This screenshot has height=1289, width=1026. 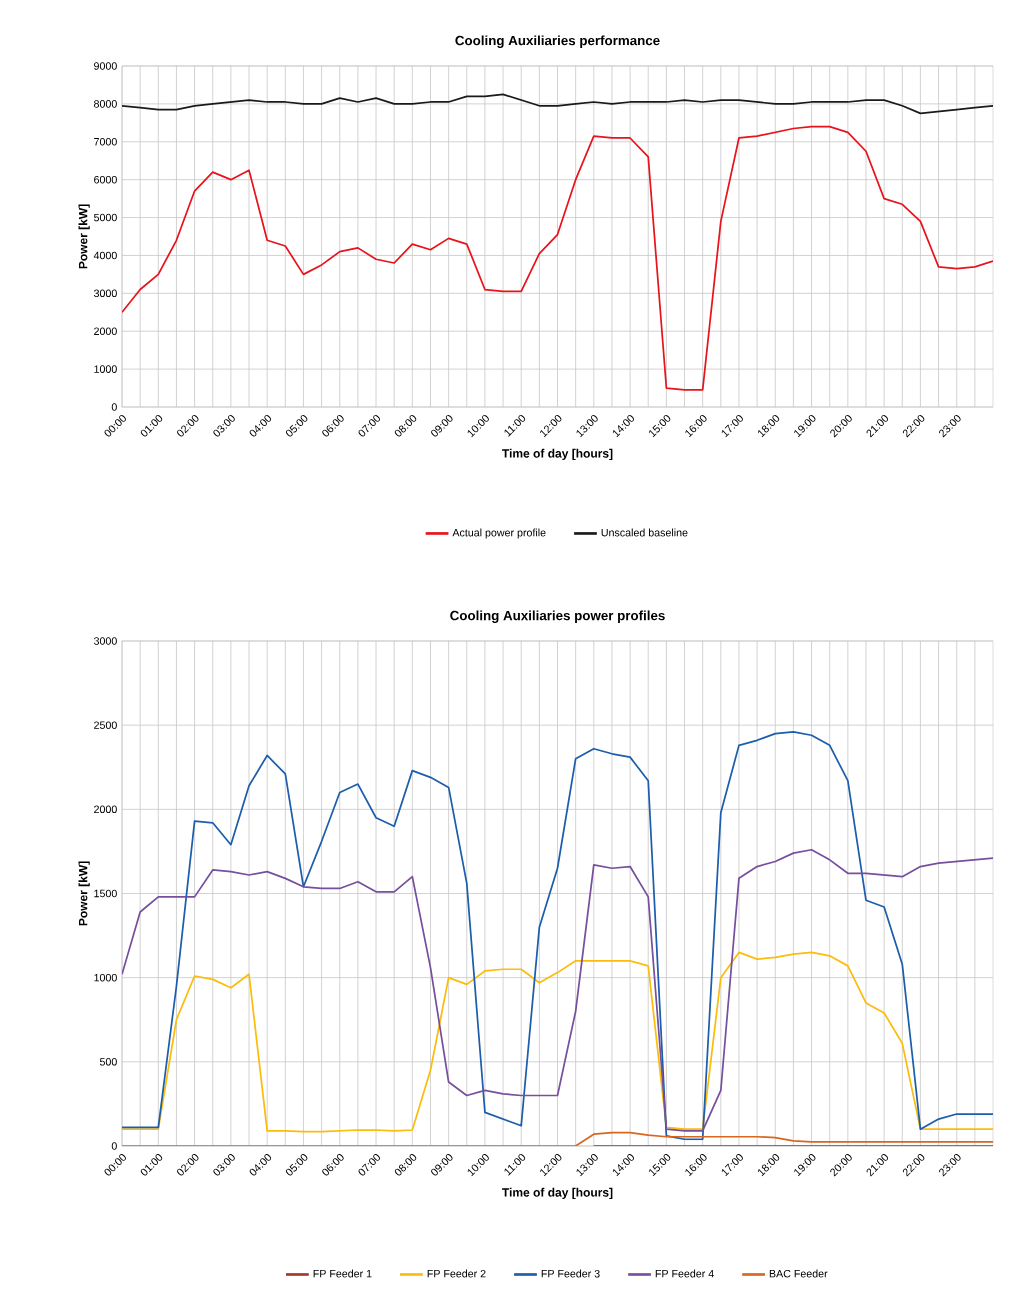 What do you see at coordinates (456, 1273) in the screenshot?
I see `legend-label: FP Feeder 2` at bounding box center [456, 1273].